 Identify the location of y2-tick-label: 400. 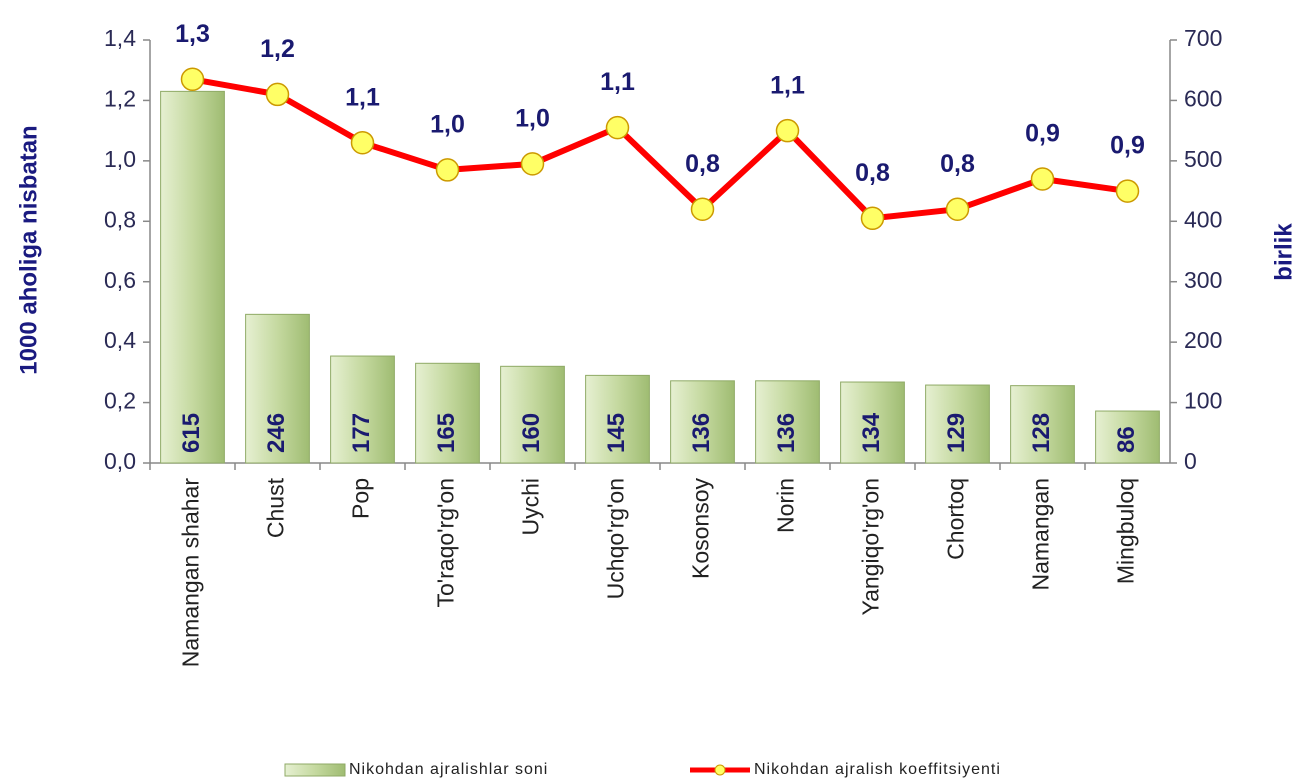
(1203, 219).